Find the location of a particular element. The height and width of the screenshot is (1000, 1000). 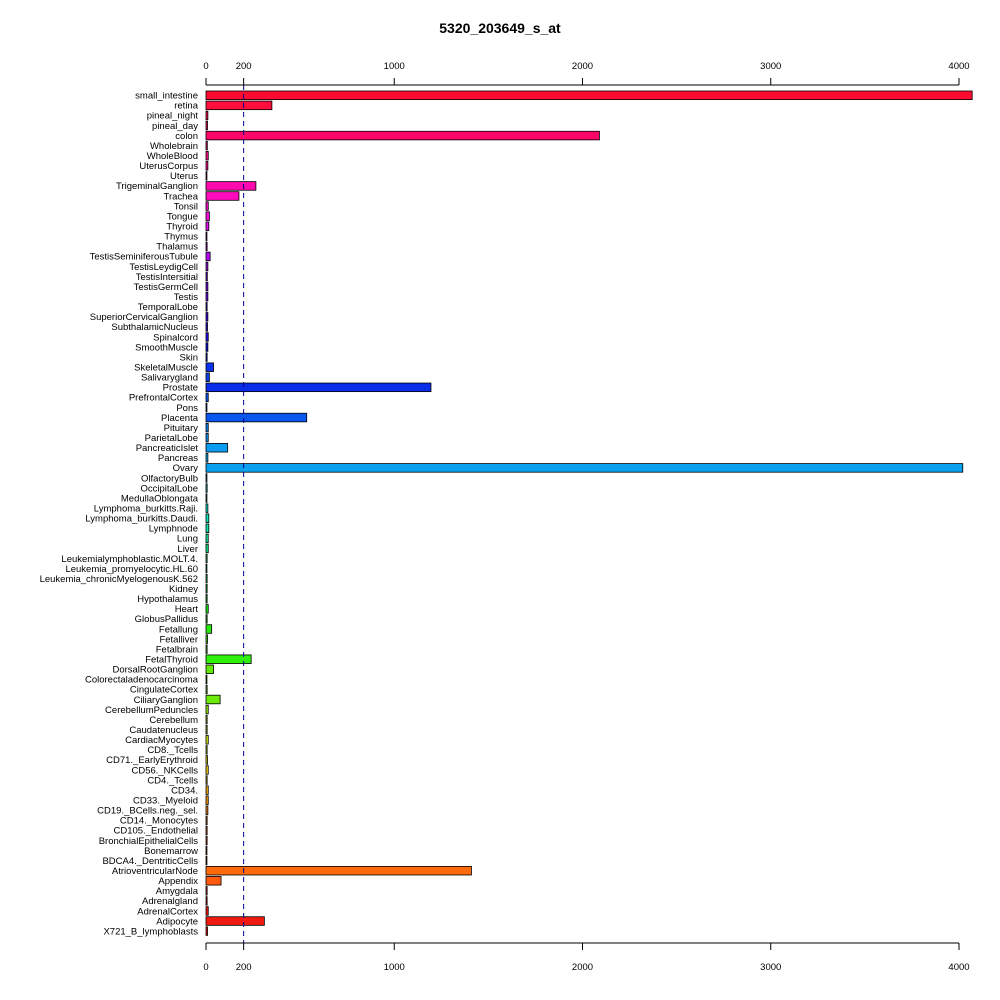

tick-label: 200 is located at coordinates (244, 66).